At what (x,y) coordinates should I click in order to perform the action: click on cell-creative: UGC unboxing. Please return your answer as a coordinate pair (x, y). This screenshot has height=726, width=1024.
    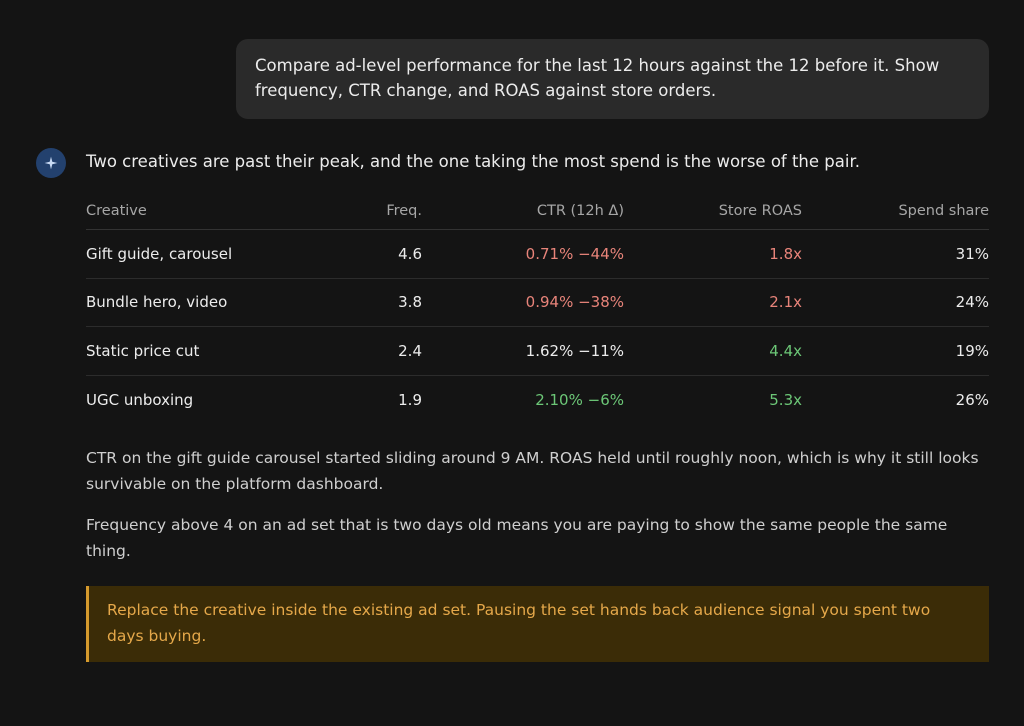
    Looking at the image, I should click on (140, 399).